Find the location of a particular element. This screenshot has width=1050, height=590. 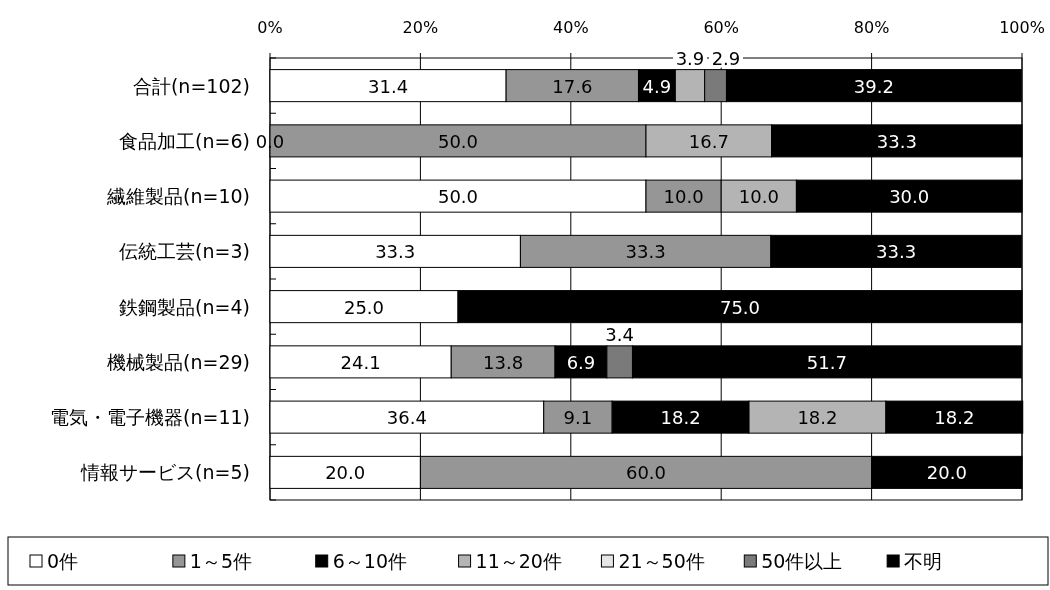

x-tick-label: 20% is located at coordinates (420, 27).